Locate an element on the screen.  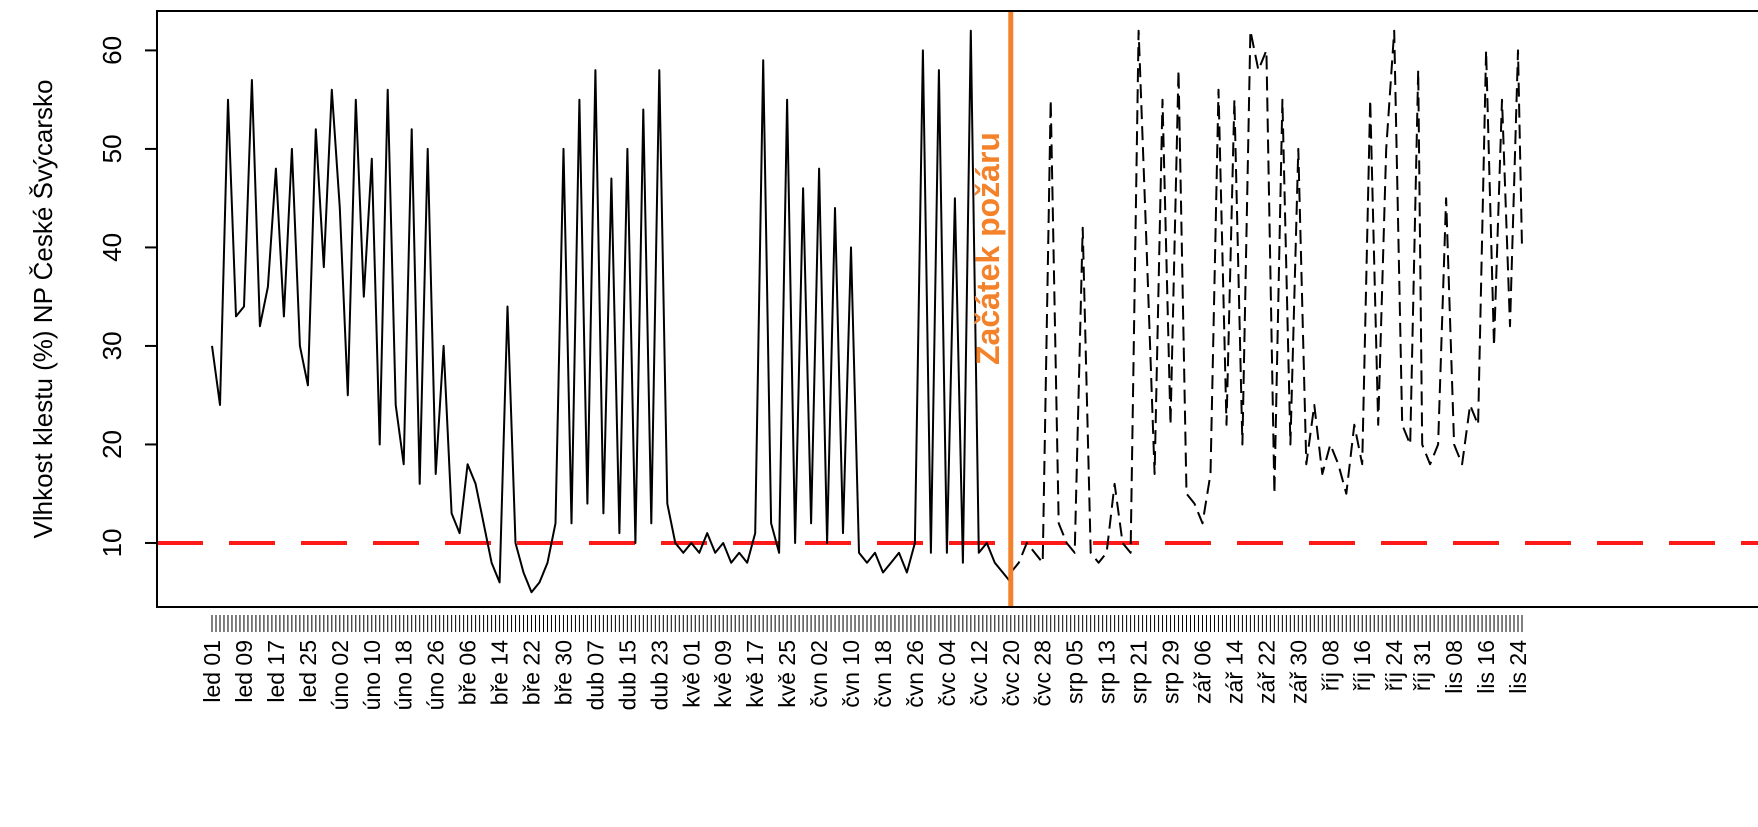
x-tick-label: kvě 25 is located at coordinates (787, 674).